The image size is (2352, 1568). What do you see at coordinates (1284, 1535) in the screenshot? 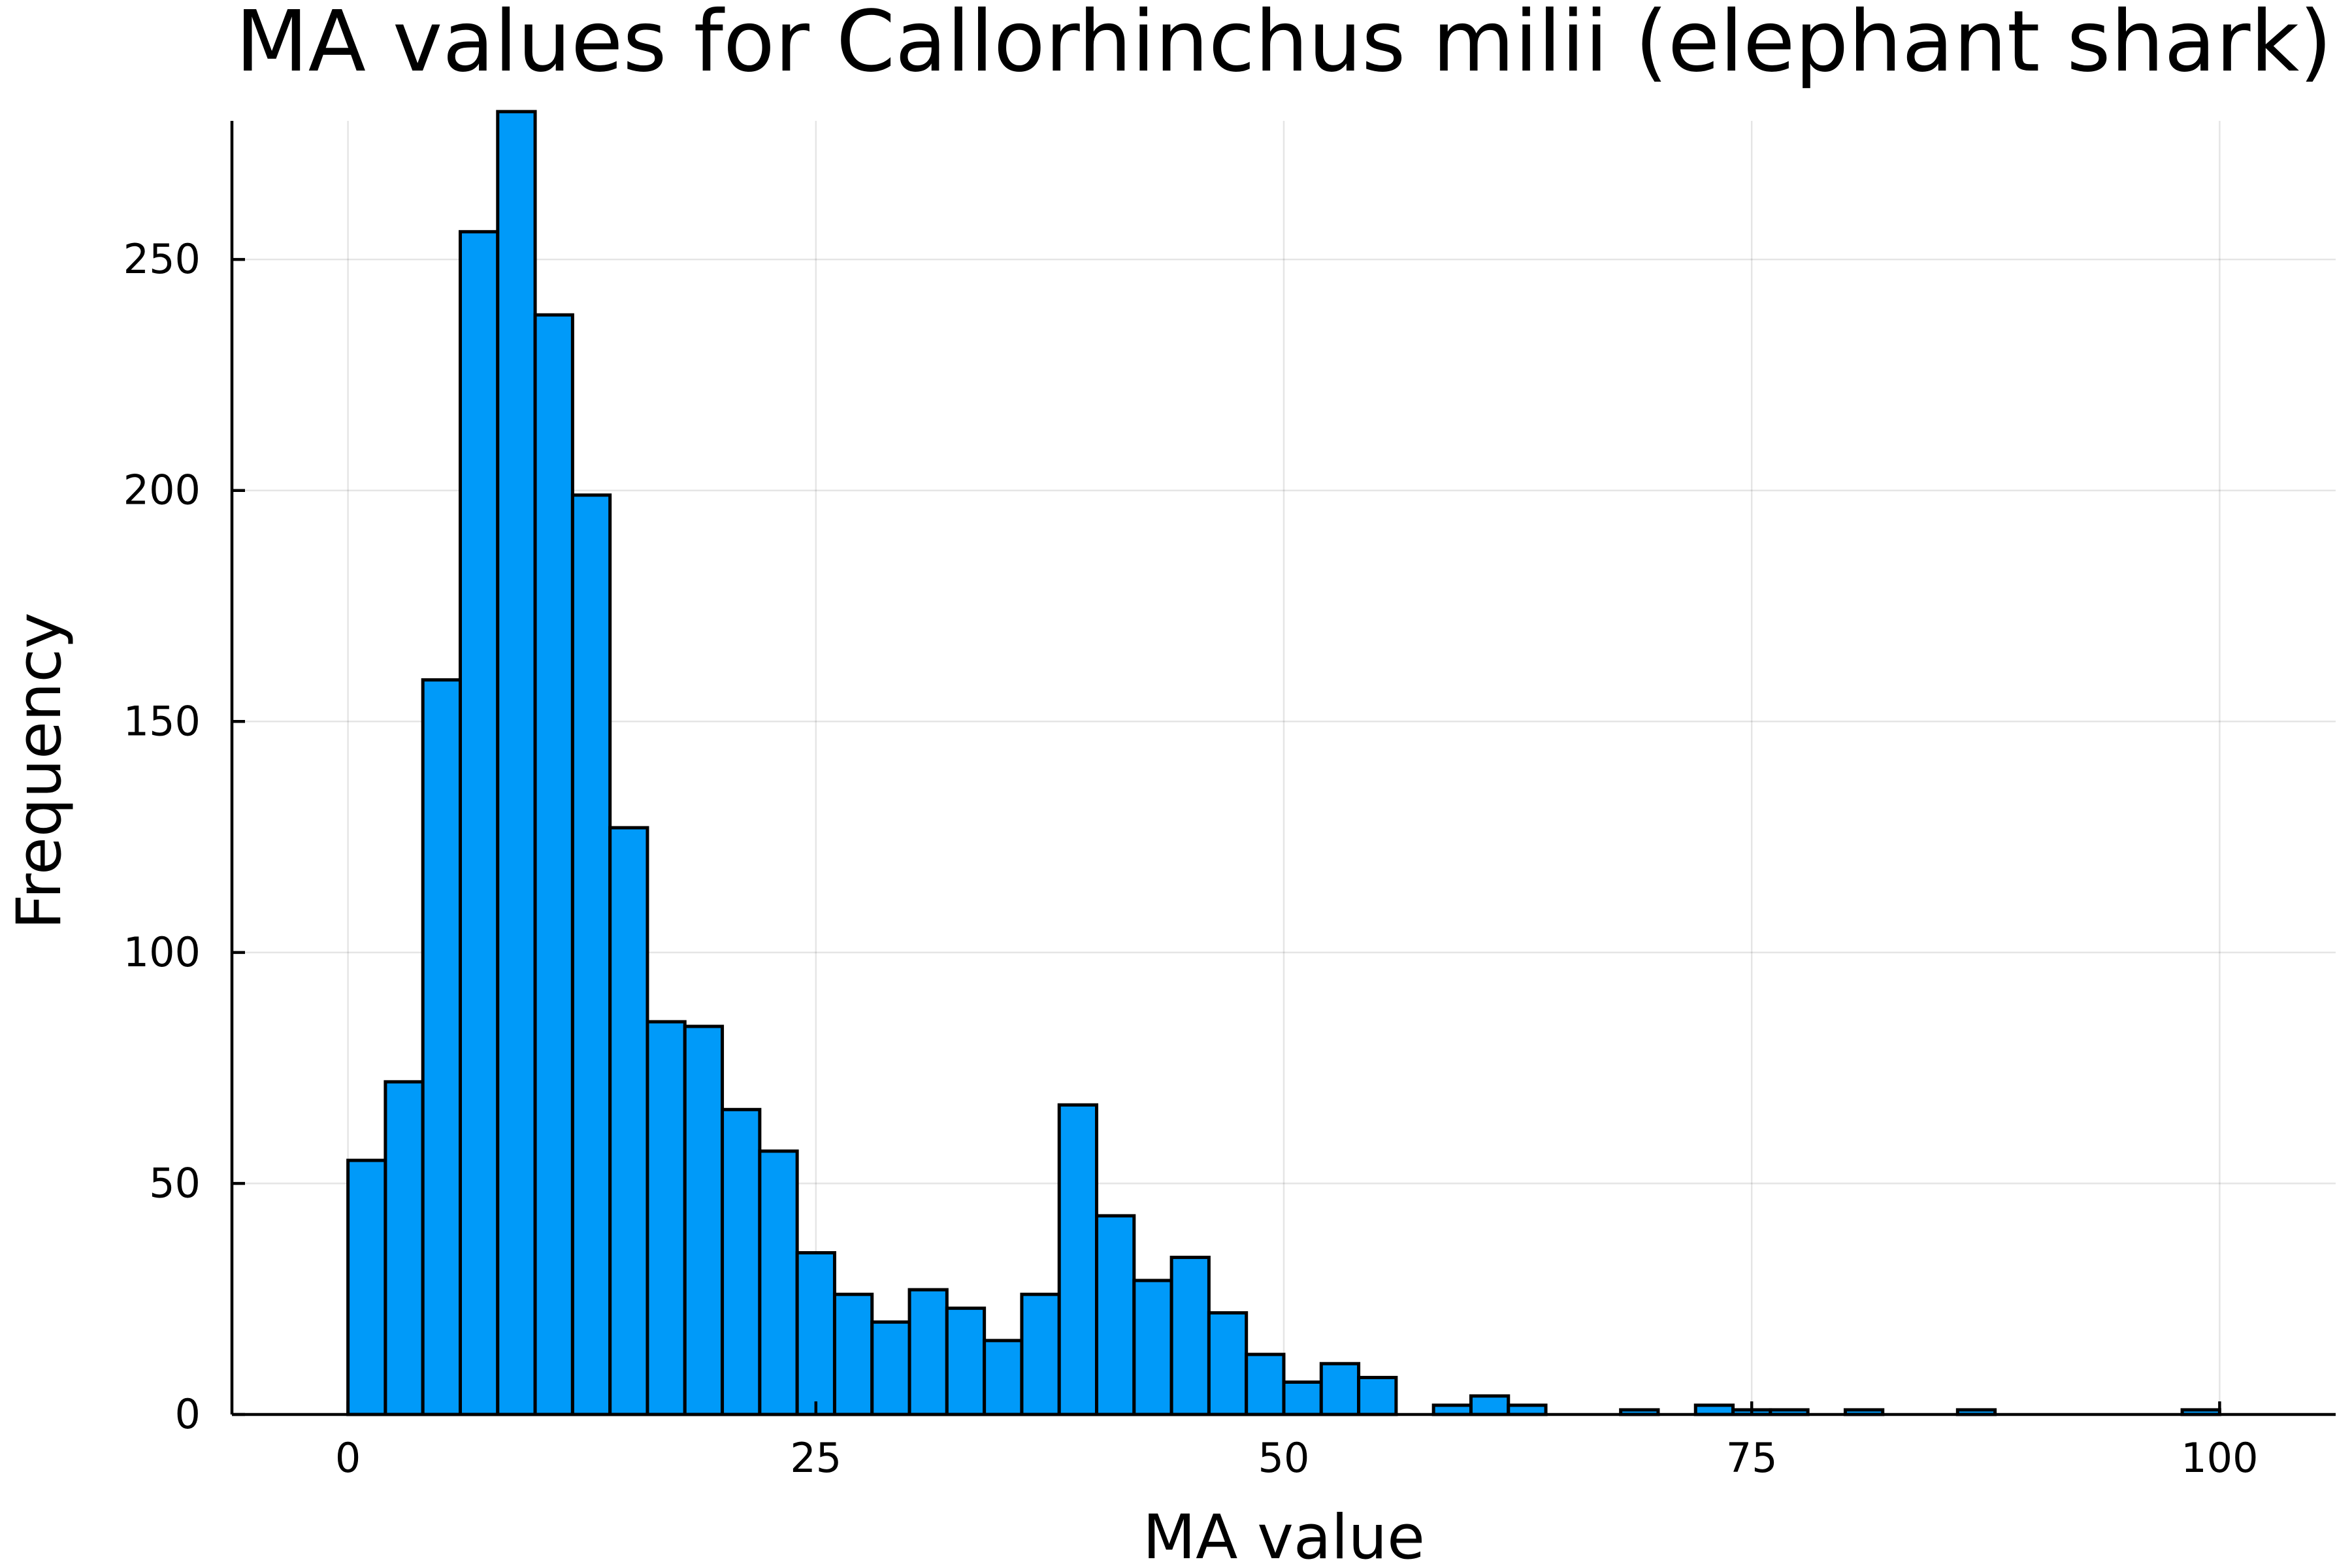
I see `x-axis-label: MA value` at bounding box center [1284, 1535].